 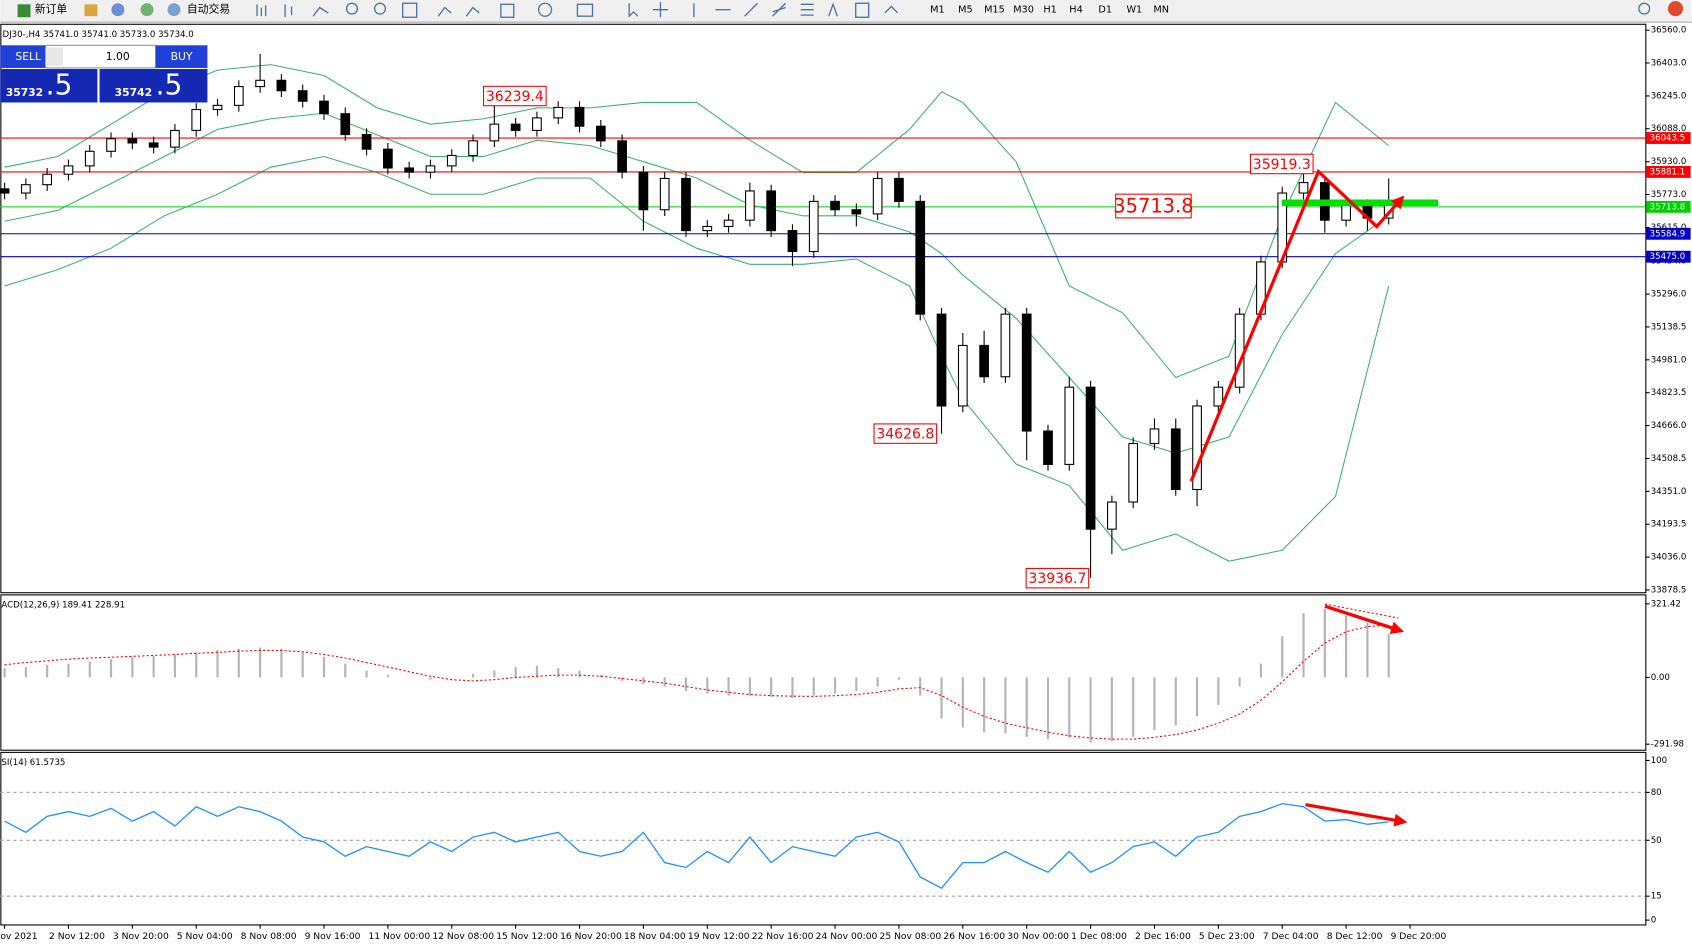 I want to click on y-tick-label: 80, so click(x=1656, y=793).